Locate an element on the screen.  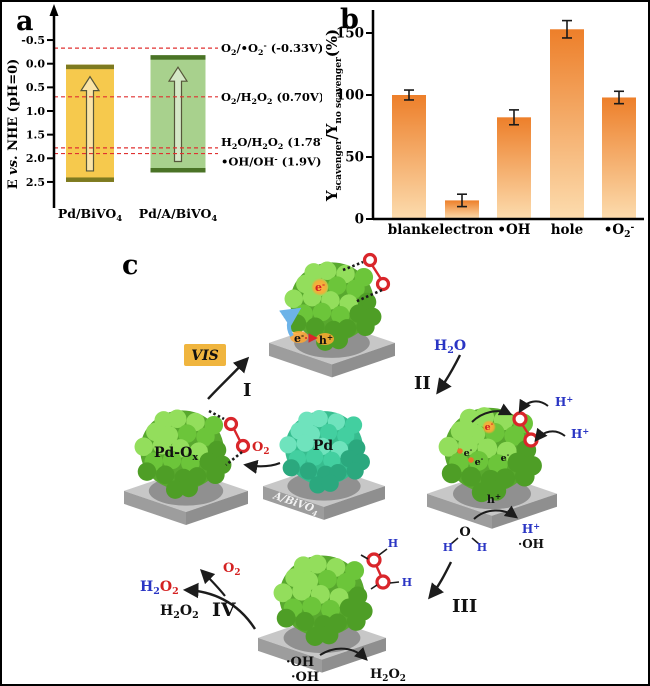
category-label: blank is located at coordinates (409, 230).